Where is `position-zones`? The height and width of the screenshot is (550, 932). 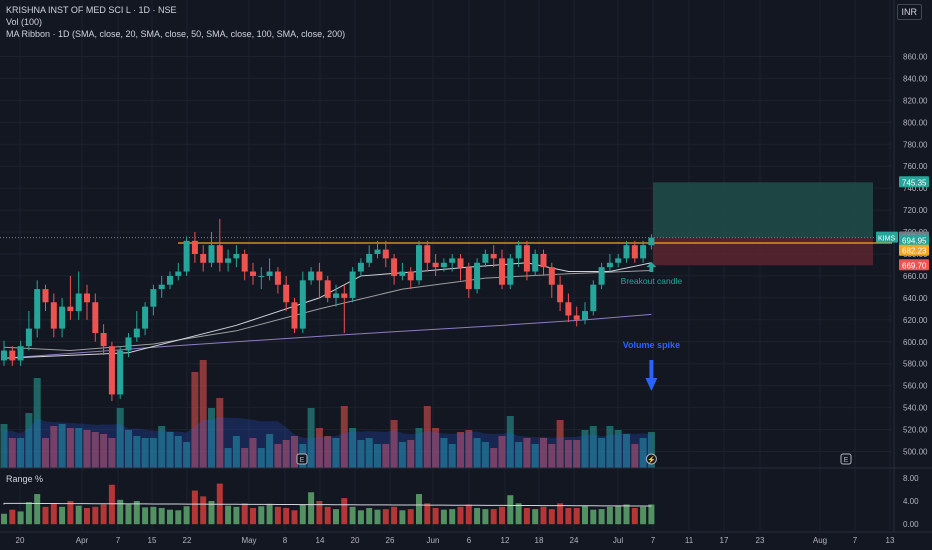
position-zones is located at coordinates (446, 224).